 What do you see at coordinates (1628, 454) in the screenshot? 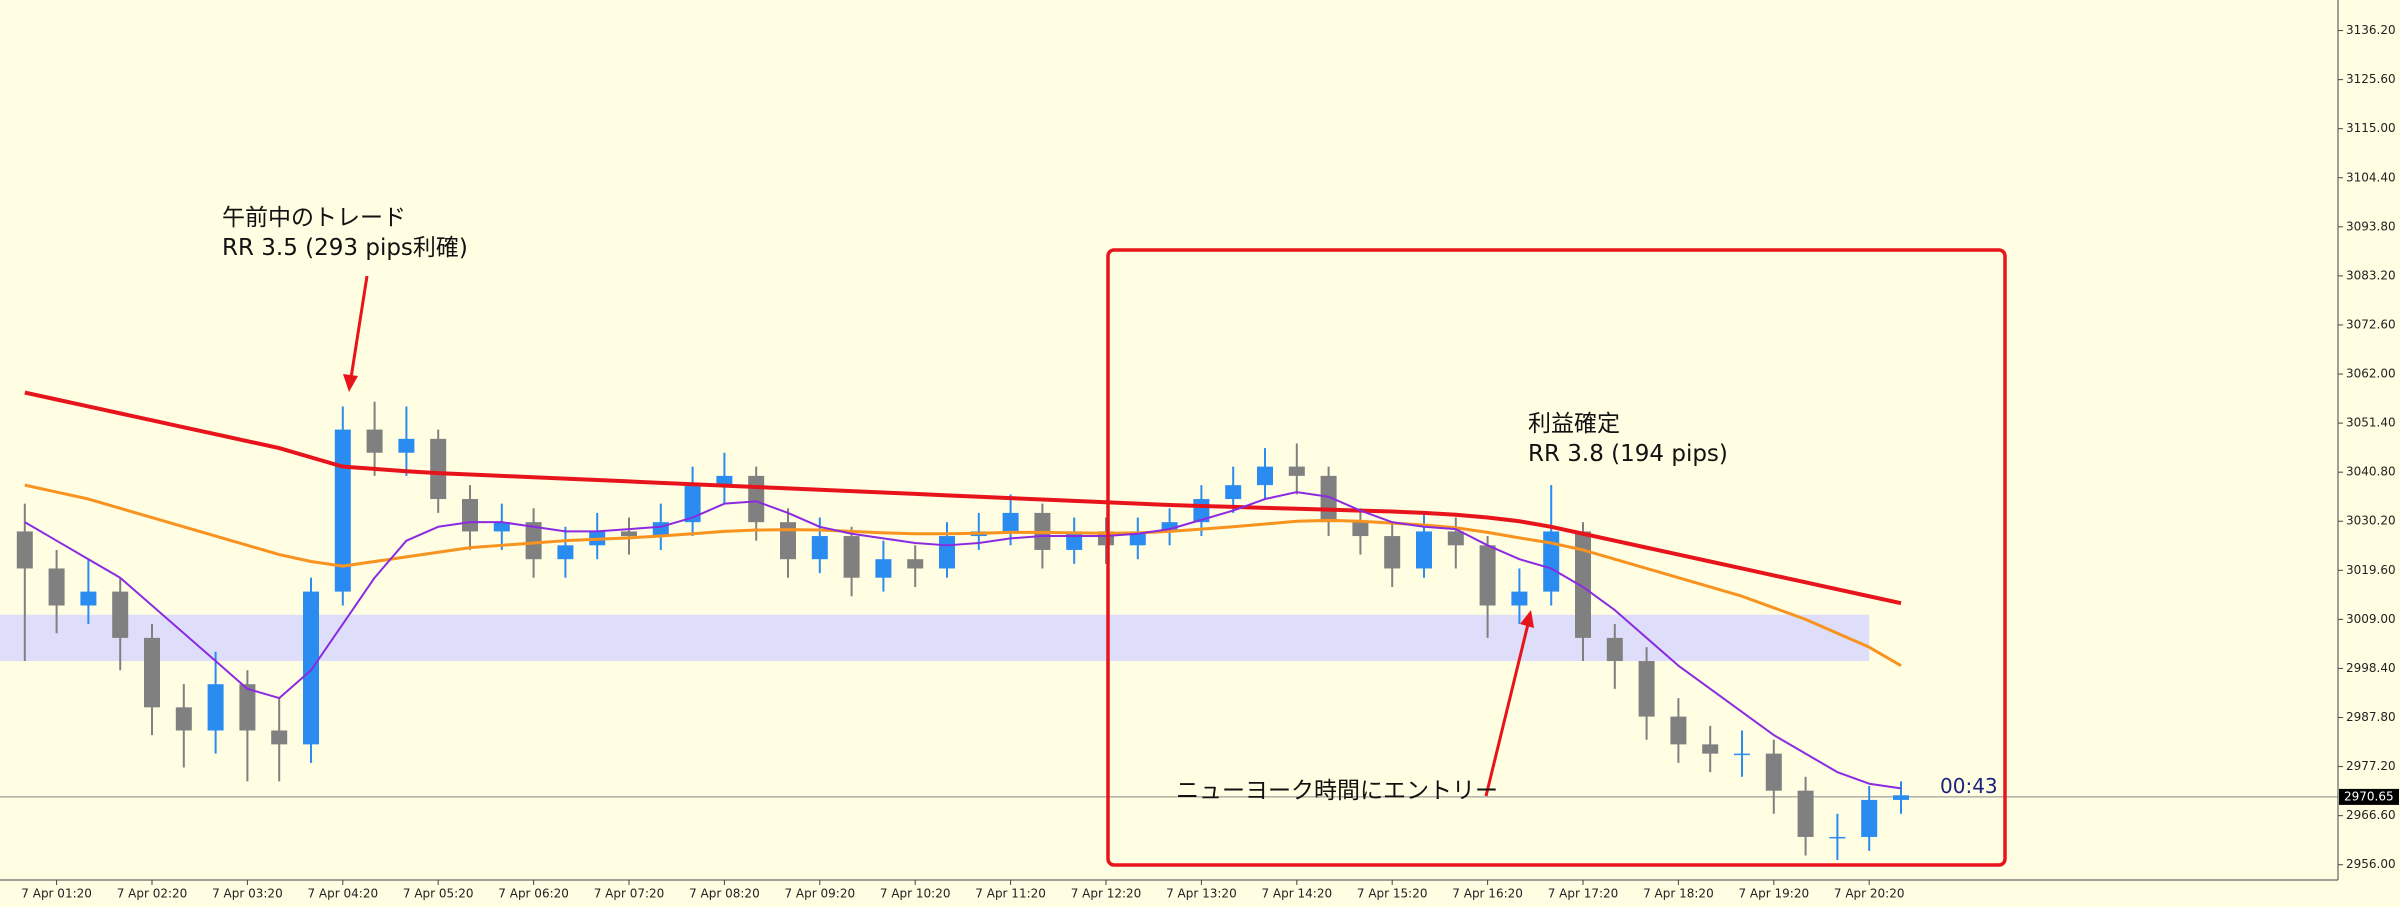
I see `annotation: RR 3.8 (194 pips)` at bounding box center [1628, 454].